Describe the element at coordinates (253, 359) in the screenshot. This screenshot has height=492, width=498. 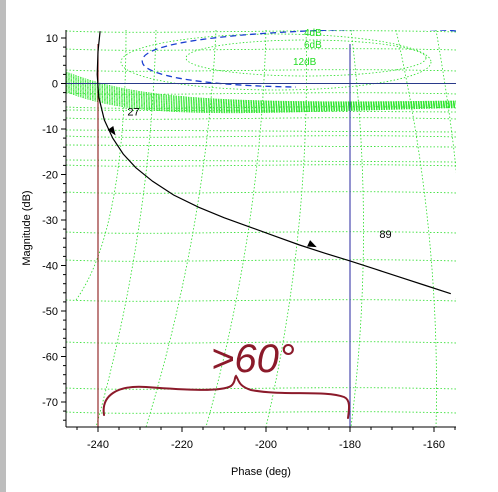
I see `annotation-text: >60°` at that location.